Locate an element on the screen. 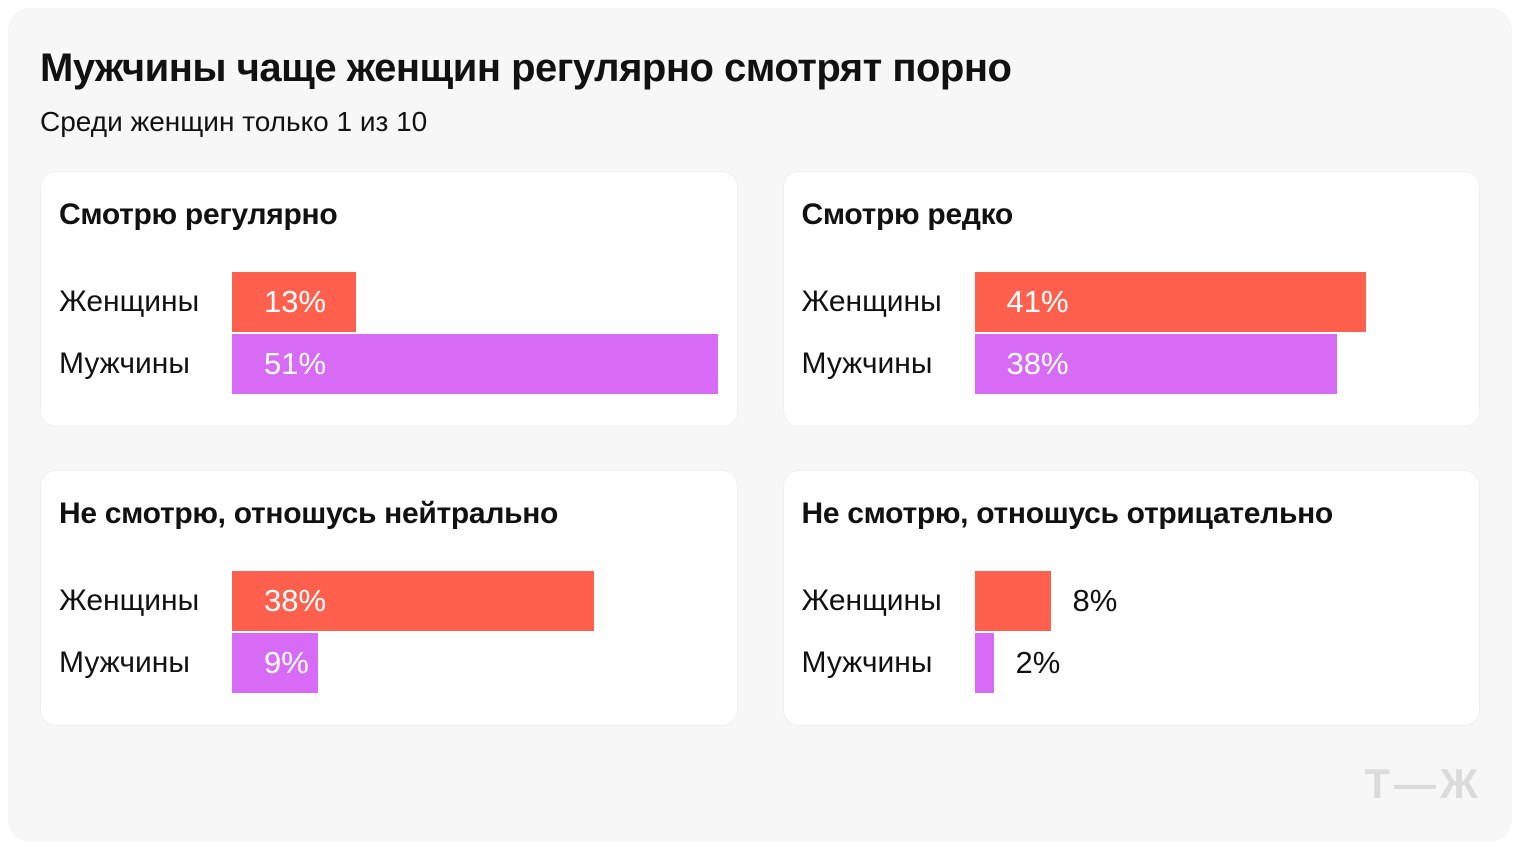 Image resolution: width=1520 pixels, height=850 pixels. bar-women: 13% is located at coordinates (294, 302).